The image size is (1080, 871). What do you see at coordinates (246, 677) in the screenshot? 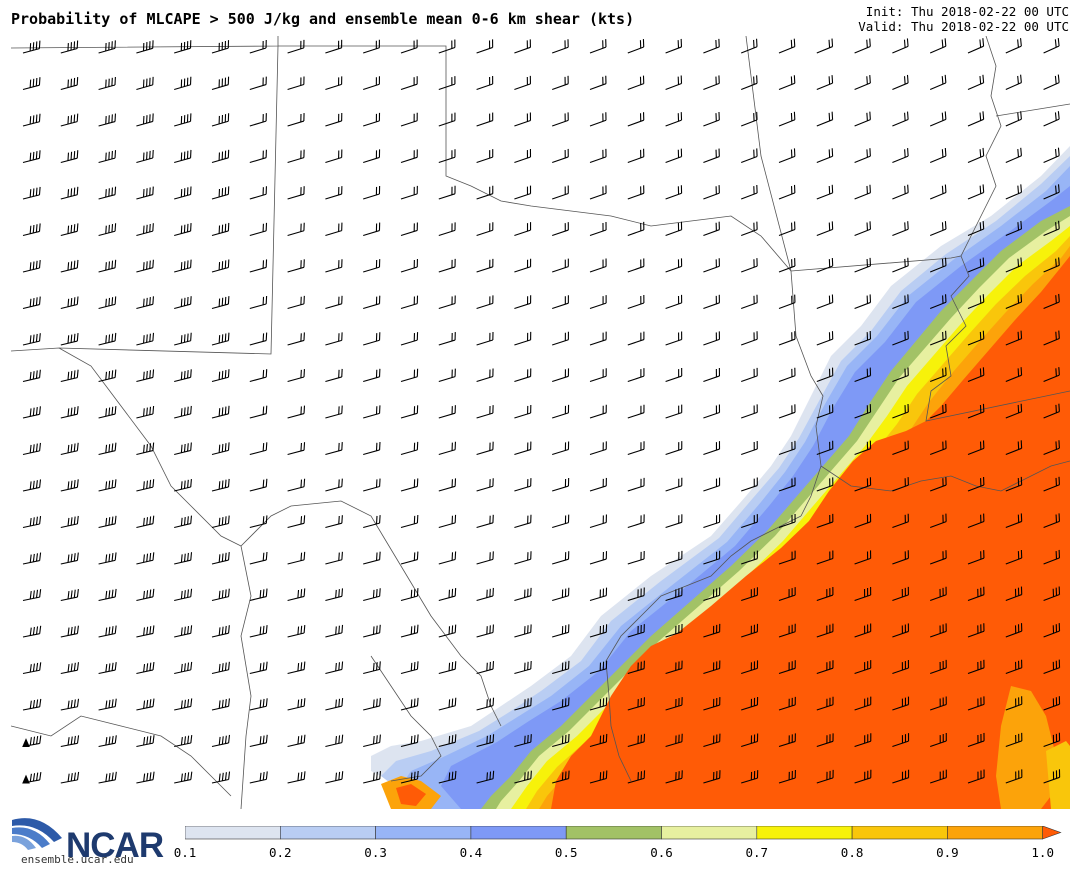
I see `border-mx-states` at bounding box center [246, 677].